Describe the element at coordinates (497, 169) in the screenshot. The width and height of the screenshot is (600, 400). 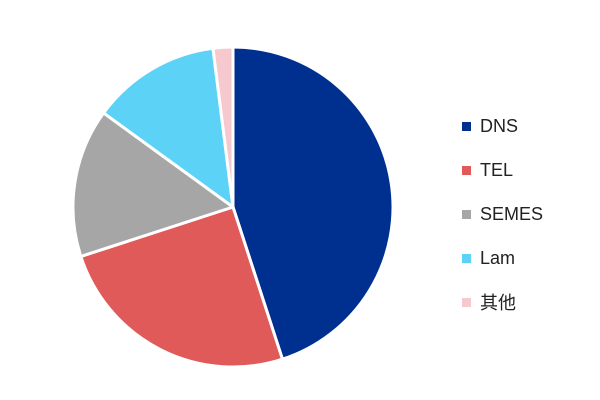
I see `legend-label-tel: TEL` at that location.